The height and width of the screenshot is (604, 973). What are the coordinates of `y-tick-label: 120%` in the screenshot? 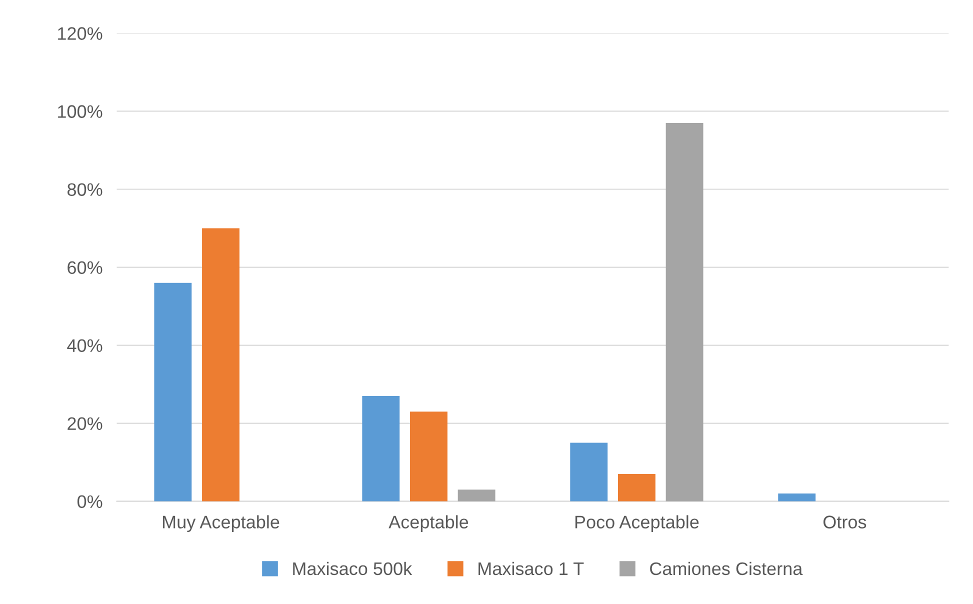 It's located at (80, 33).